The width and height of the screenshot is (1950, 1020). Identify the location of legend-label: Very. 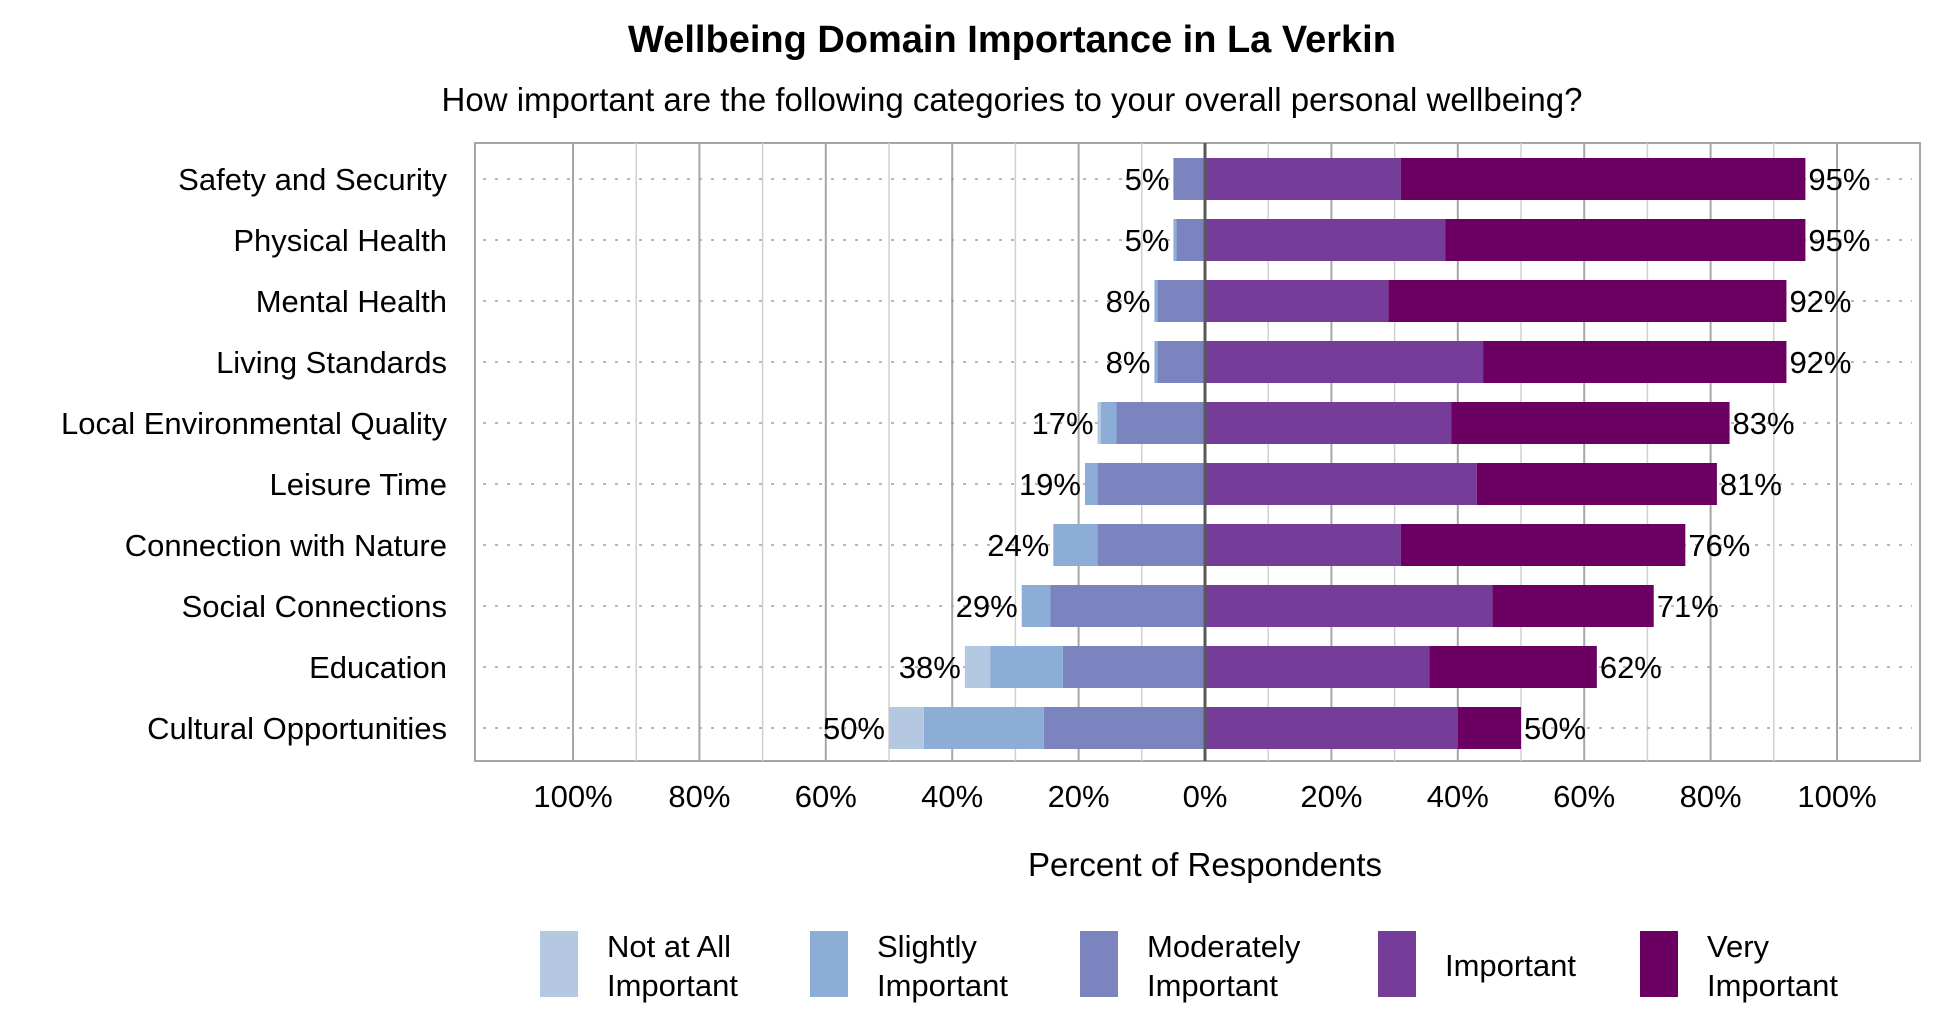
(1738, 946).